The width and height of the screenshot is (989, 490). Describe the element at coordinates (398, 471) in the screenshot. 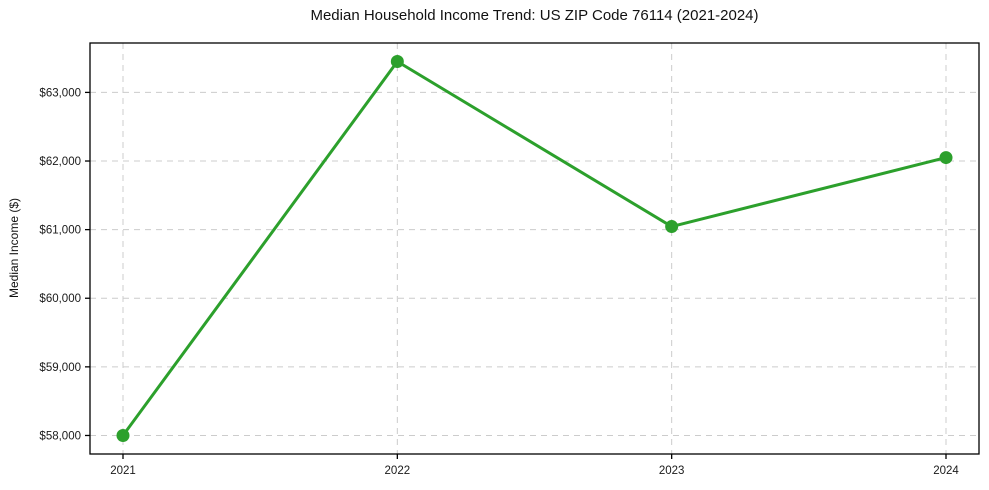

I see `x-tick-label: 2022` at that location.